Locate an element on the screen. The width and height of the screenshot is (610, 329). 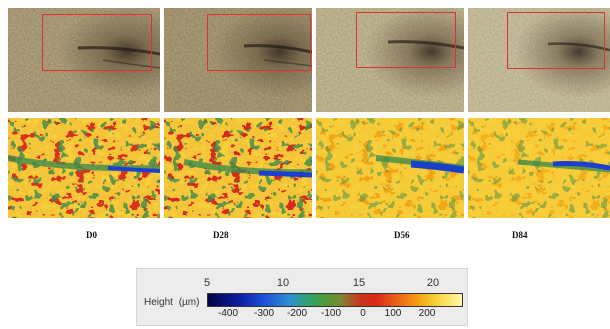
legend-bottom-tick: -200 is located at coordinates (297, 313).